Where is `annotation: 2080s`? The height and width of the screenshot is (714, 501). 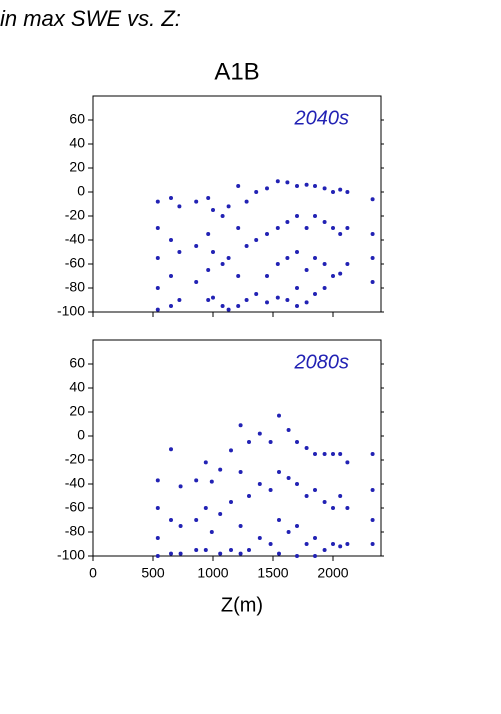
annotation: 2080s is located at coordinates (322, 362).